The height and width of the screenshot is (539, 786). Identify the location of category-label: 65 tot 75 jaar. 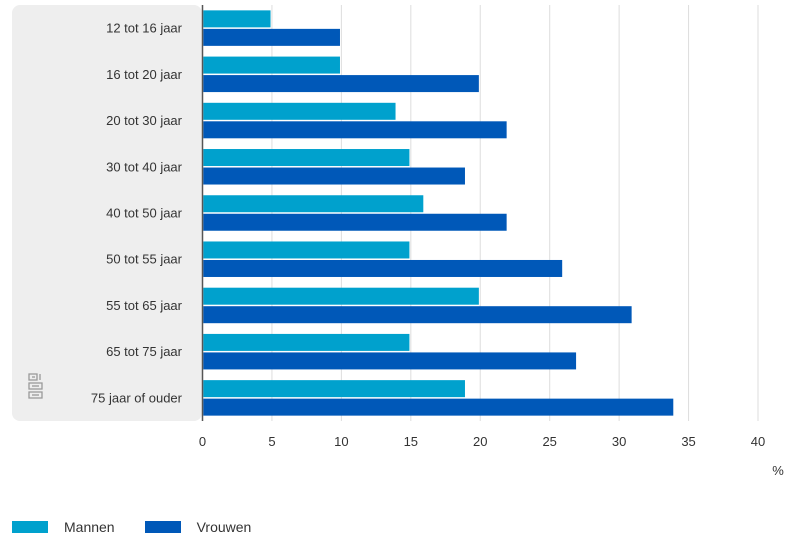
(144, 351).